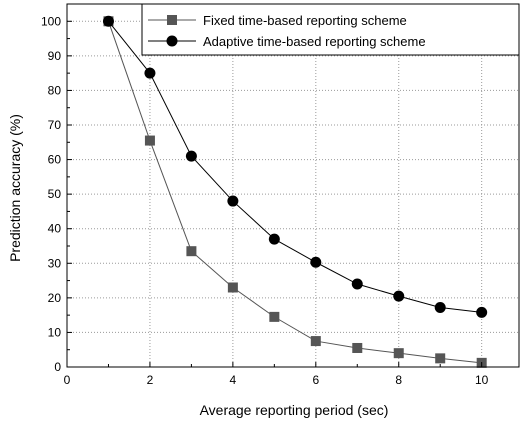 The width and height of the screenshot is (523, 426). What do you see at coordinates (55, 90) in the screenshot?
I see `y-tick-label: 80` at bounding box center [55, 90].